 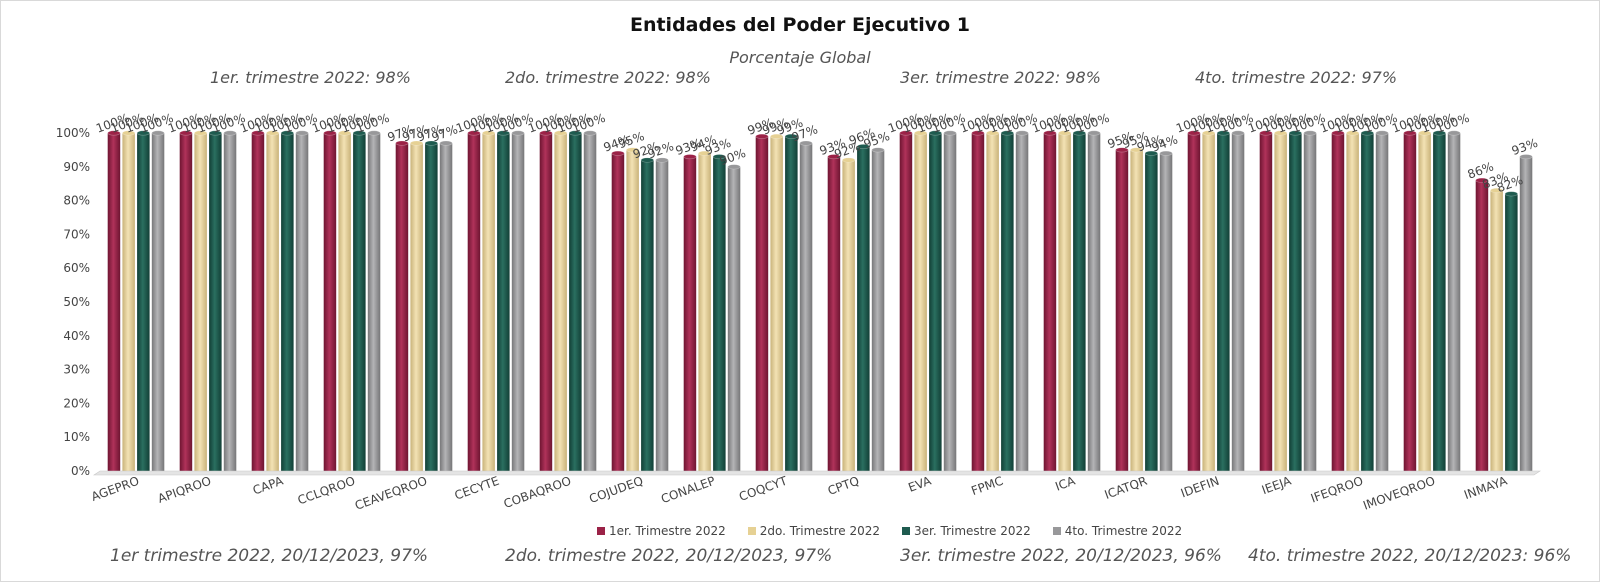 I want to click on x-tick-label: ICA, so click(x=1065, y=483).